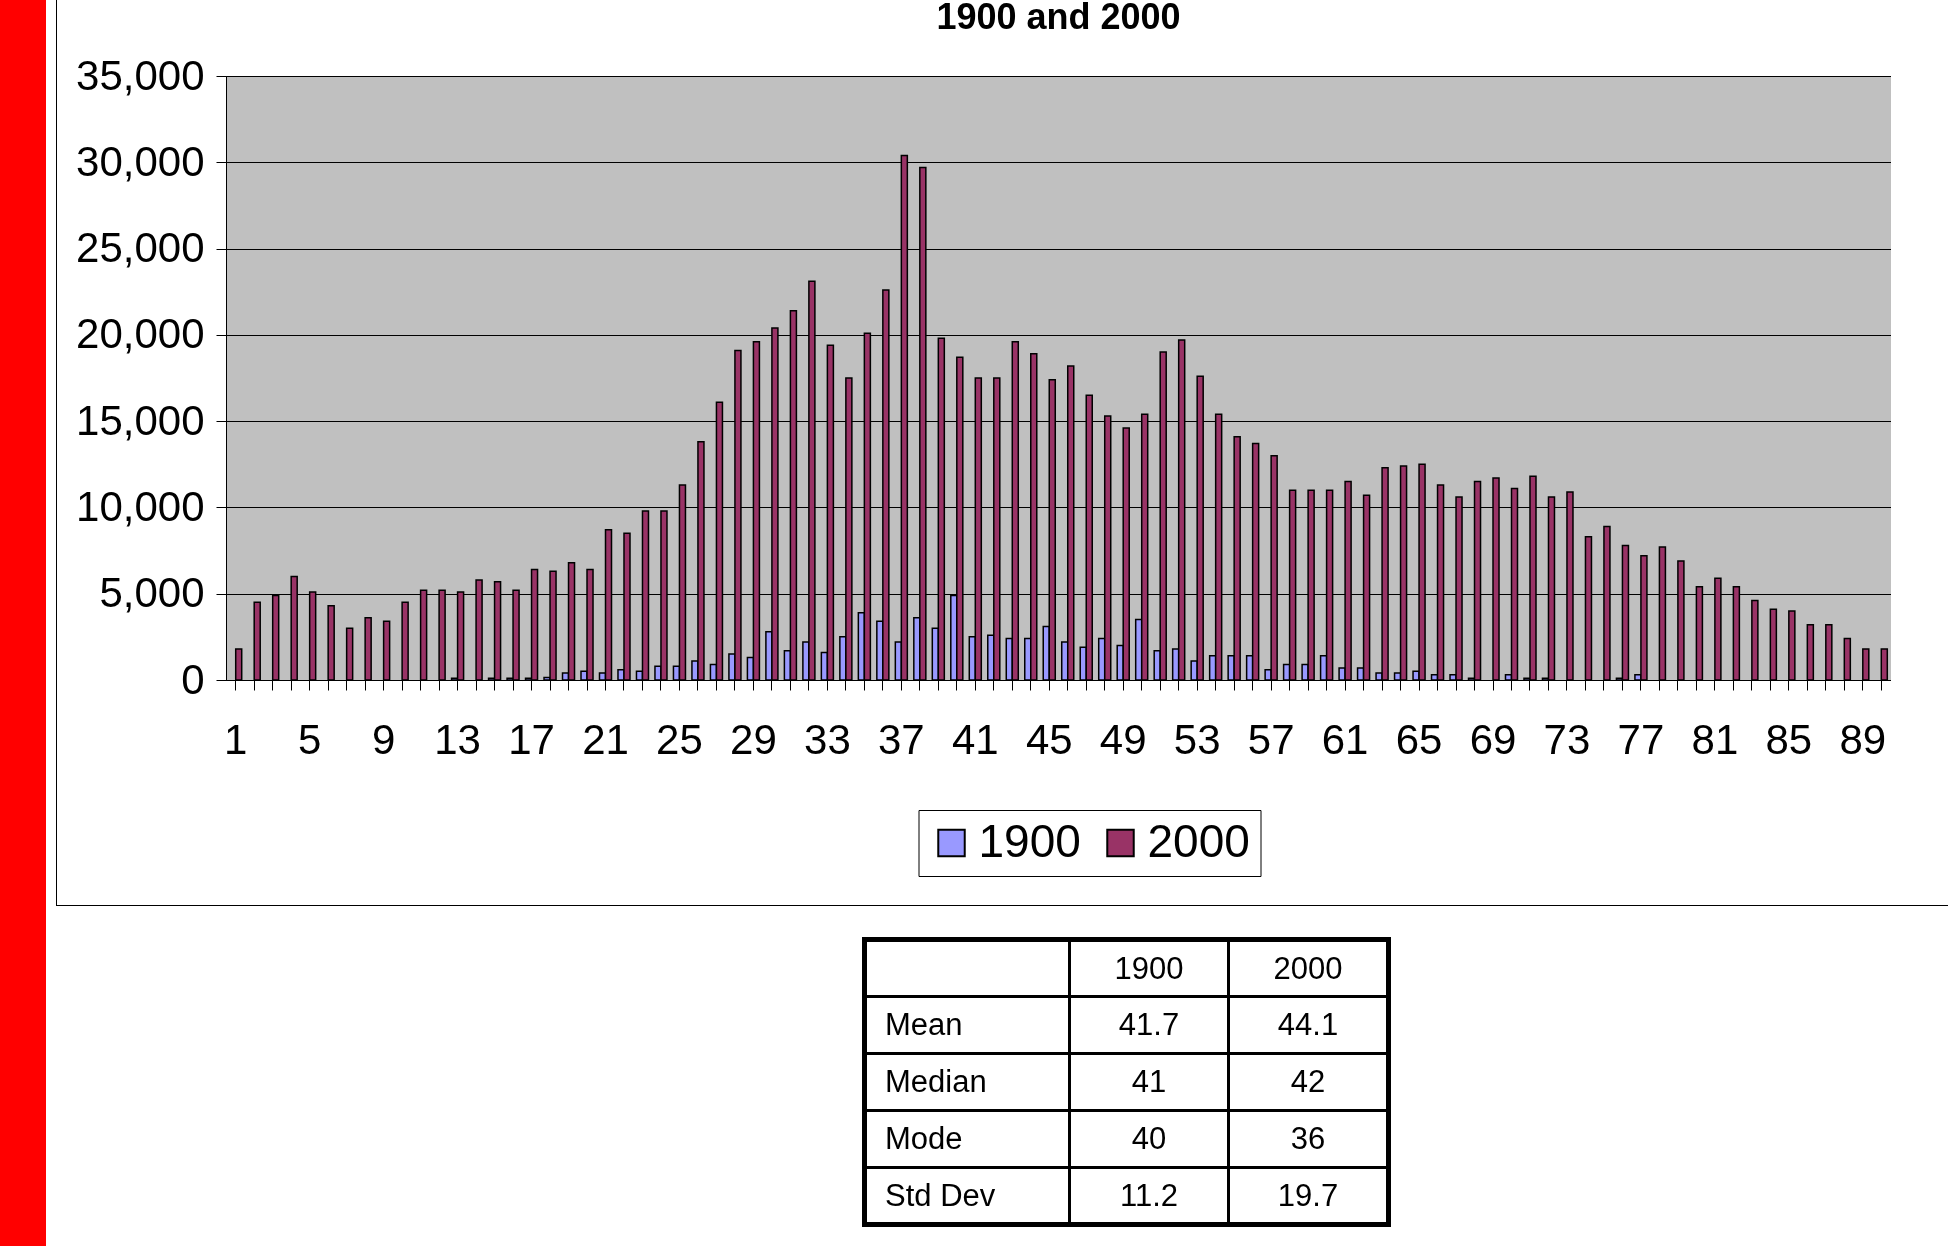  What do you see at coordinates (140, 75) in the screenshot?
I see `y-tick-label: 35,000` at bounding box center [140, 75].